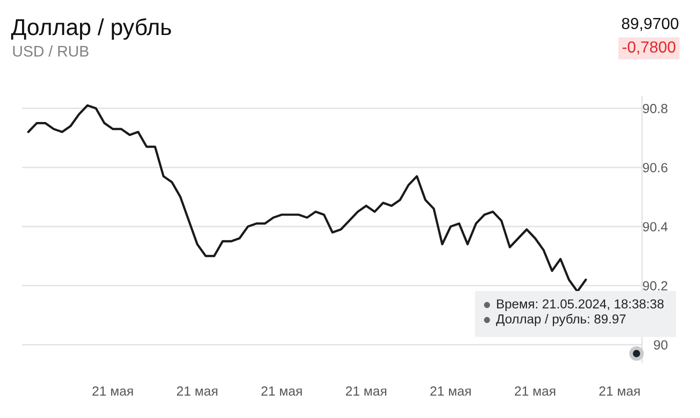 This screenshot has width=700, height=418. Describe the element at coordinates (661, 345) in the screenshot. I see `y-tick-label: 90` at that location.